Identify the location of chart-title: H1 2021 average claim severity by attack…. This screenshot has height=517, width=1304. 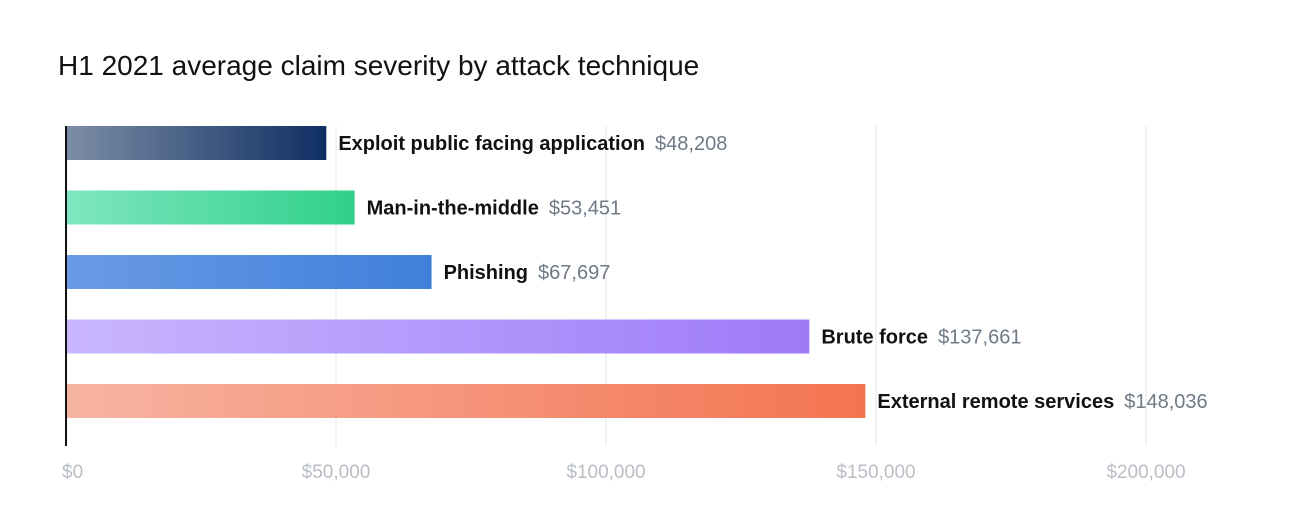
(379, 65).